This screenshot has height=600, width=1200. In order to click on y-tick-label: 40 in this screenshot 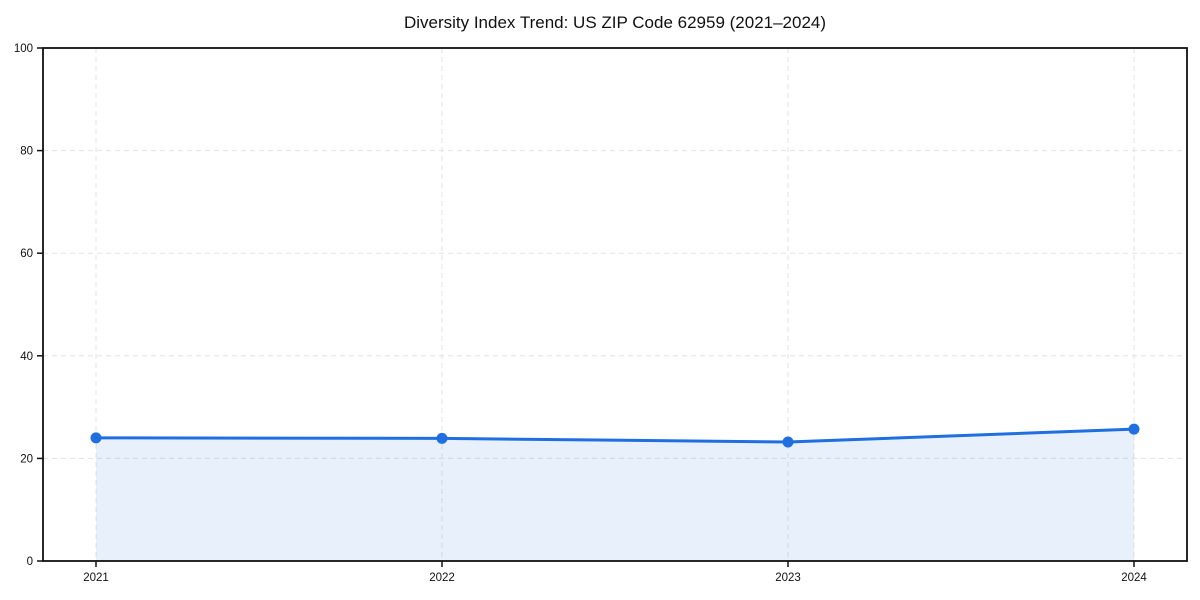, I will do `click(26, 357)`.